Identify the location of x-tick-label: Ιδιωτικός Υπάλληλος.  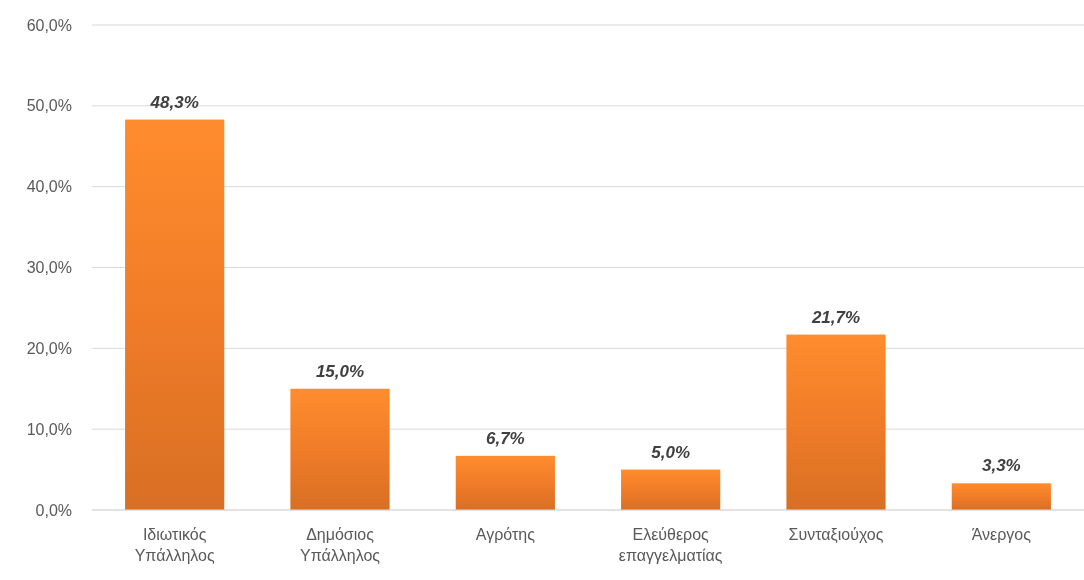
(174, 545).